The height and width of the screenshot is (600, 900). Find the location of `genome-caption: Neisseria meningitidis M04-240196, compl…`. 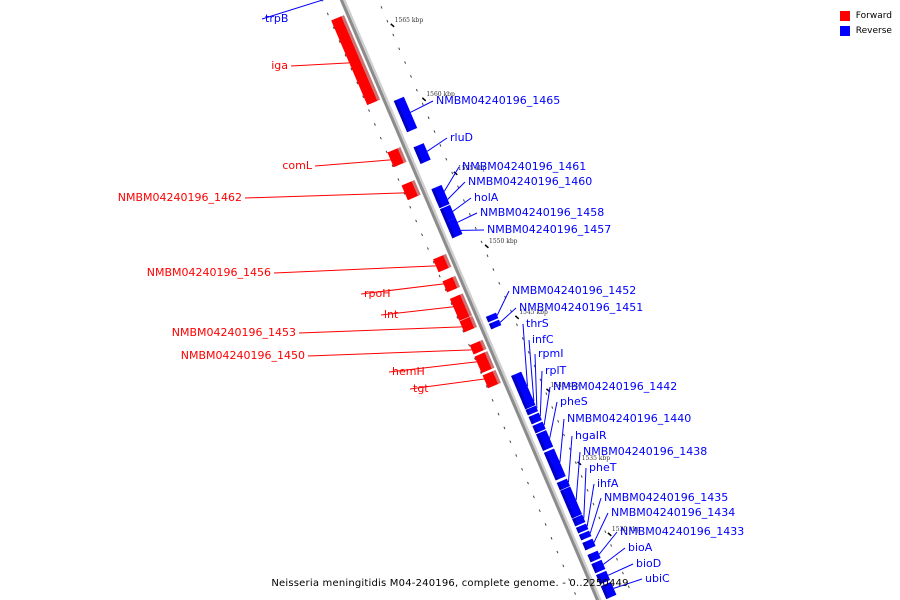

genome-caption: Neisseria meningitidis M04-240196, compl… is located at coordinates (450, 583).